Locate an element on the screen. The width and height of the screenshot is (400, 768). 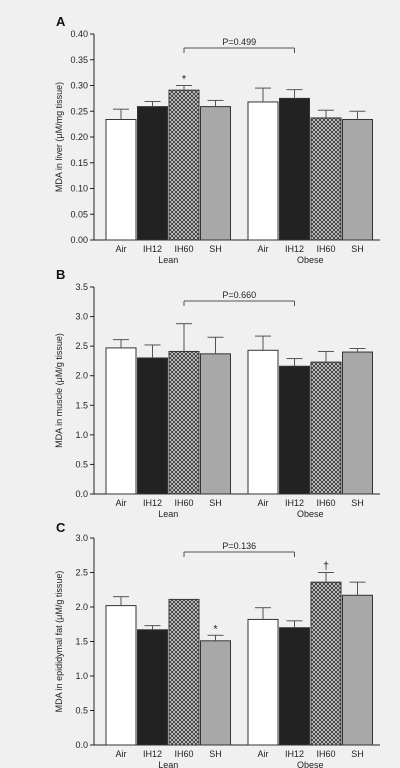
y-tick-label: 0.10 is located at coordinates (79, 189).